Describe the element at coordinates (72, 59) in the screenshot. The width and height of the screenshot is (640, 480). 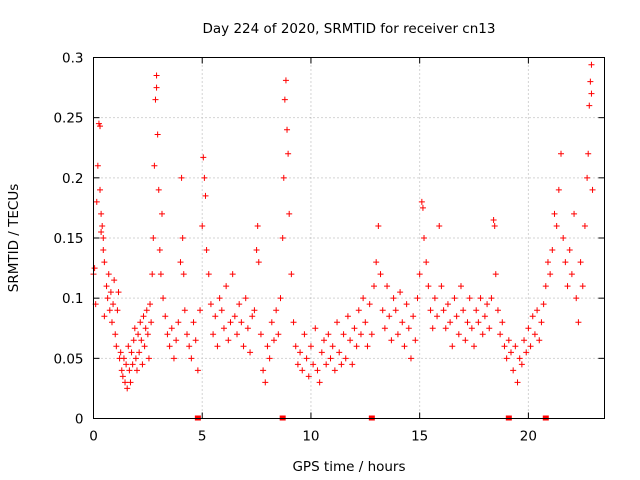
I see `y-tick-label: 0.3` at that location.